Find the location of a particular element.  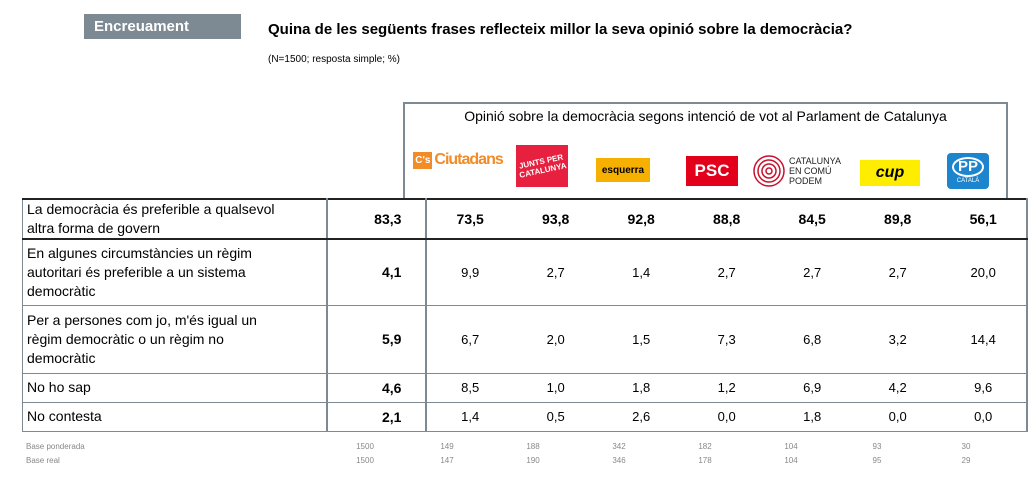

base-ponderada-cs: 149 is located at coordinates (447, 446).